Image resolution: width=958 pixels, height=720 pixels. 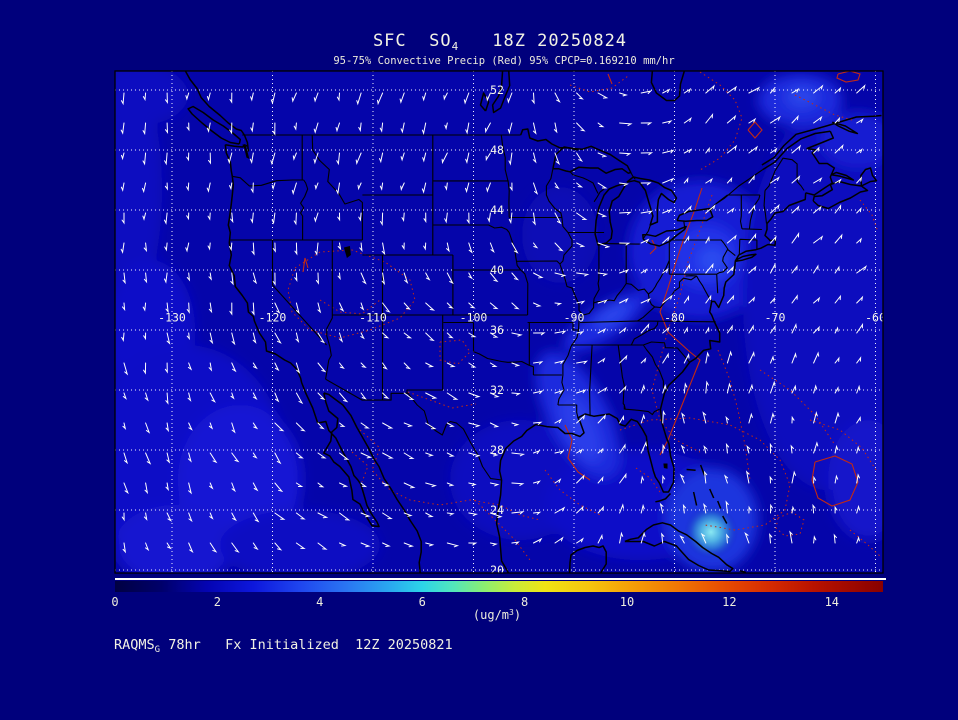 I want to click on title-variable: SFC SO, so click(x=412, y=41).